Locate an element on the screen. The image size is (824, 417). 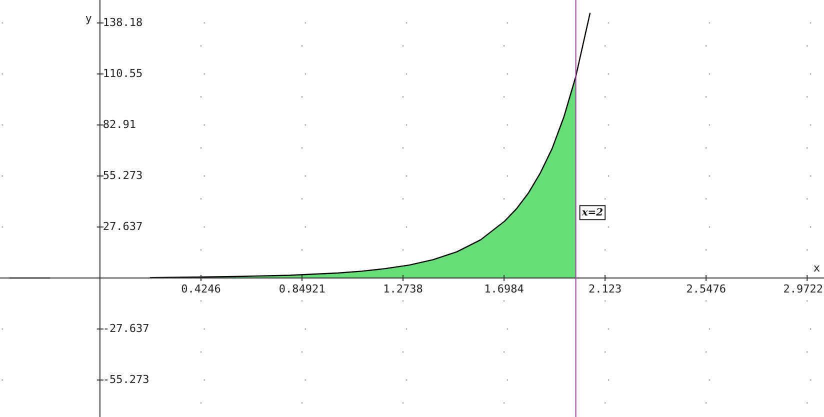
y-tick-label: -27.637 is located at coordinates (126, 328).